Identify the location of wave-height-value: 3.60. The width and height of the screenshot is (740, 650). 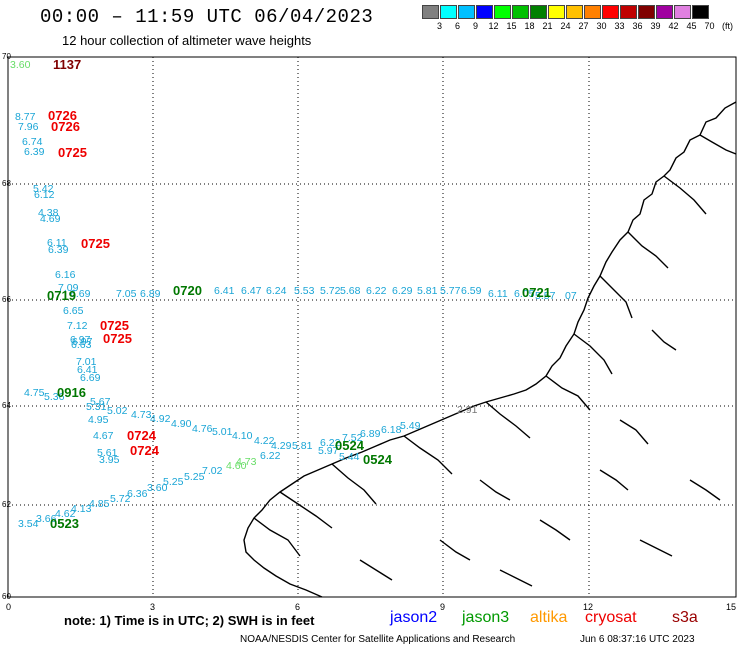
(157, 488).